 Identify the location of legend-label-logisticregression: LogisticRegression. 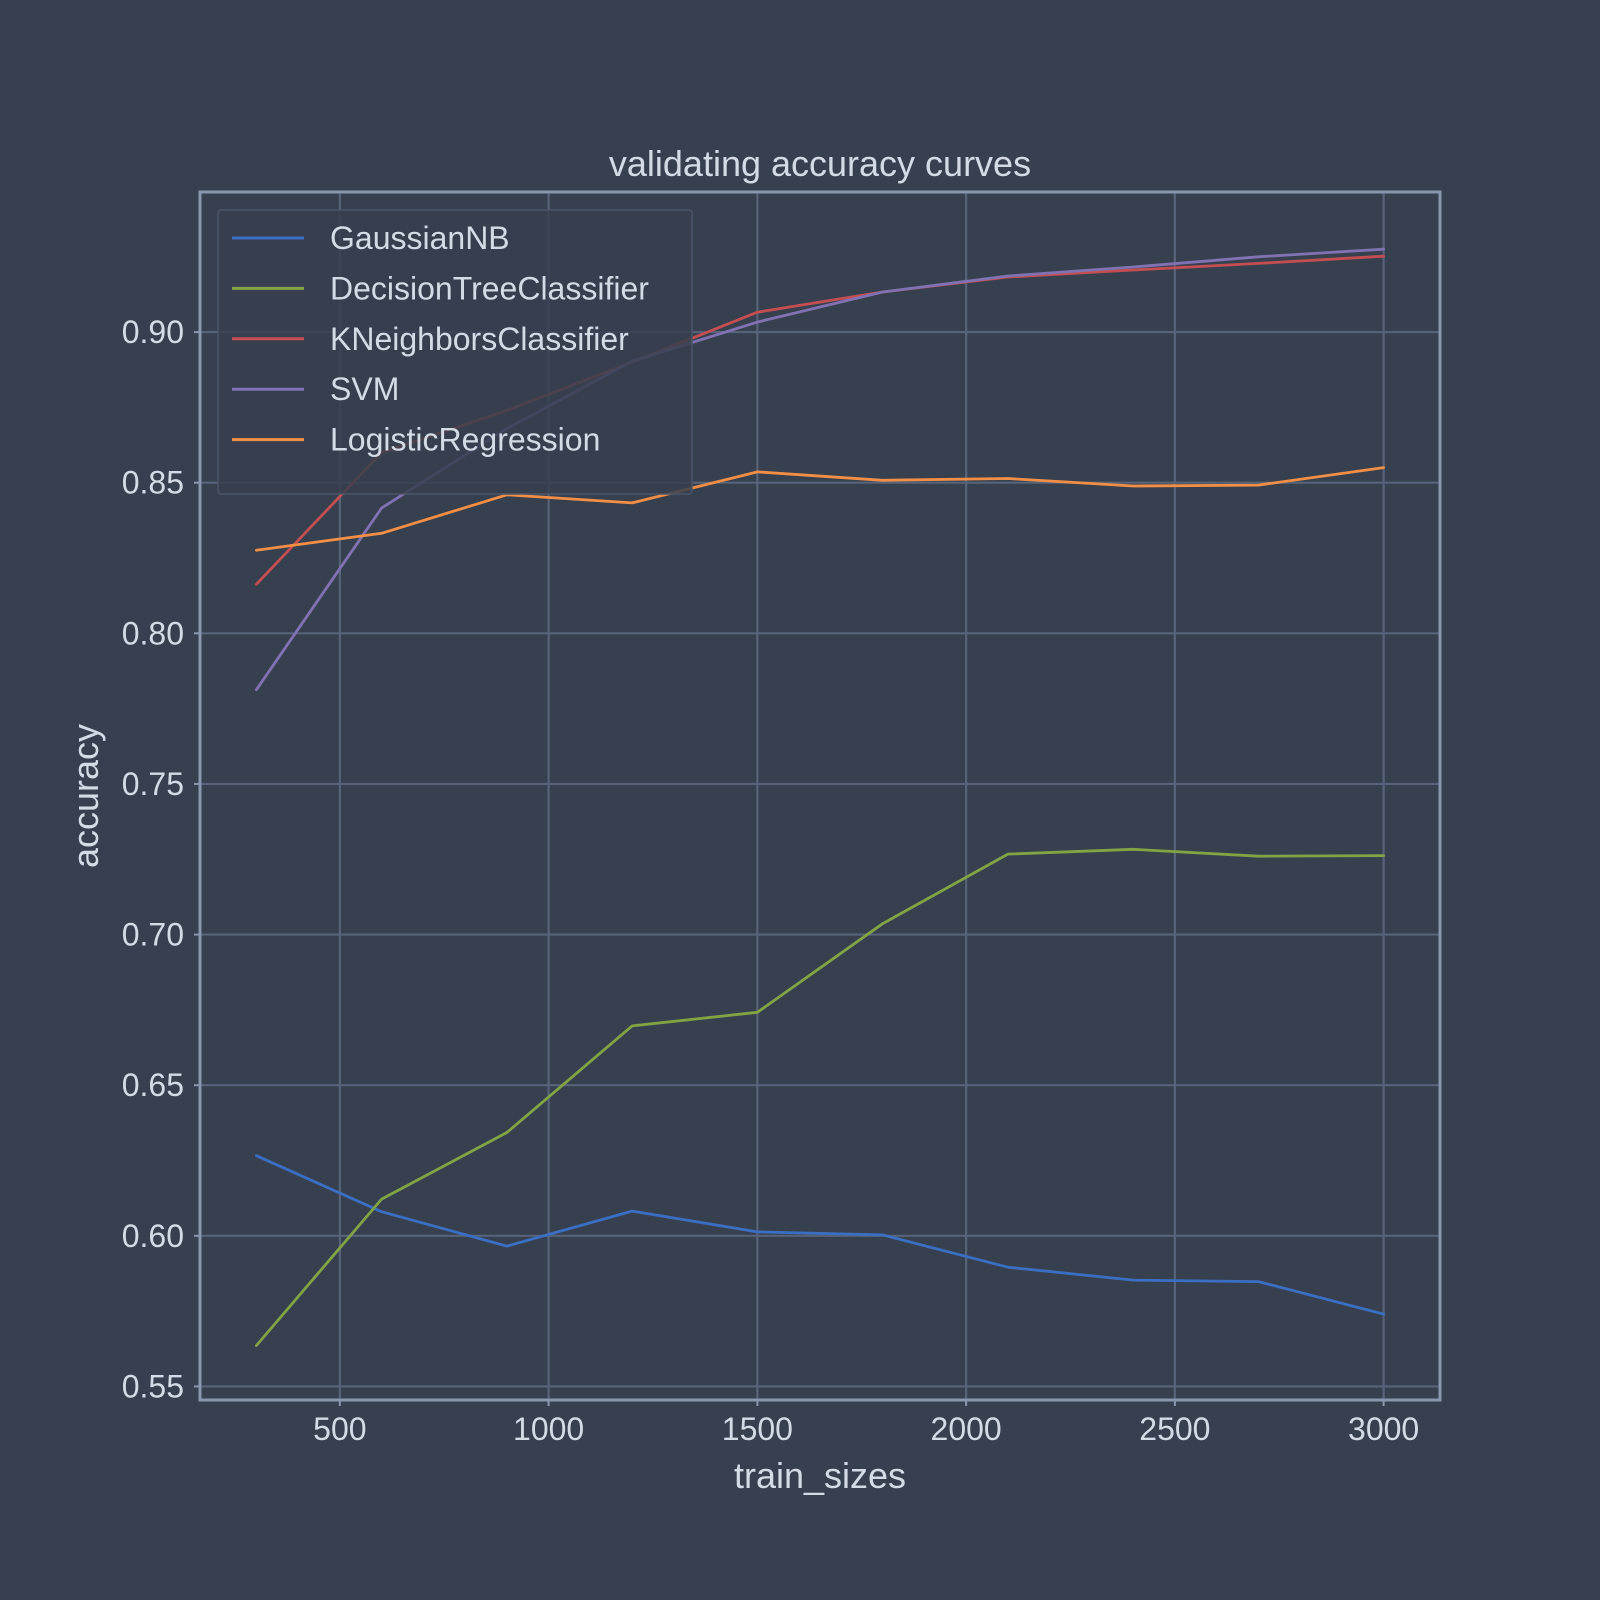
(465, 440).